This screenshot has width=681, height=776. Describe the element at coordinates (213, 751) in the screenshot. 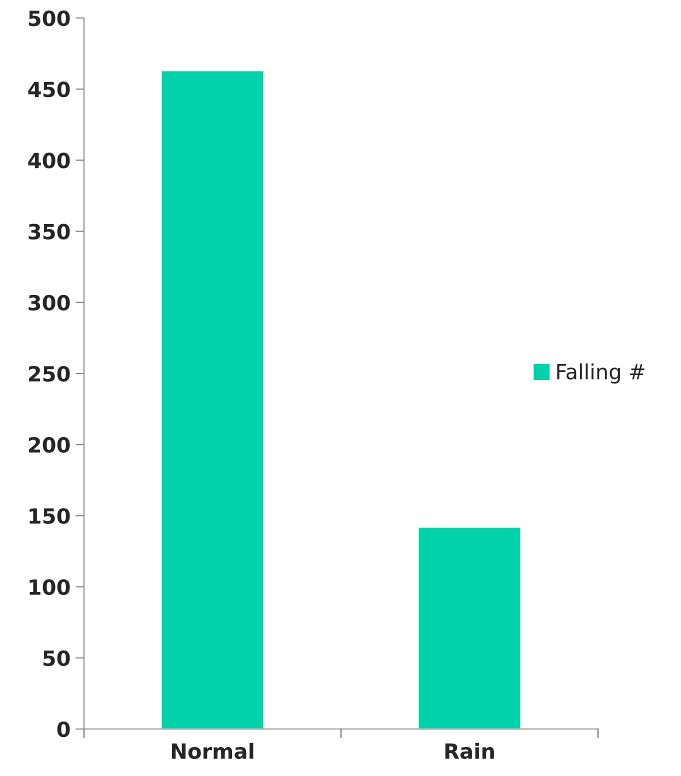

I see `x-tick-label: Normal` at that location.